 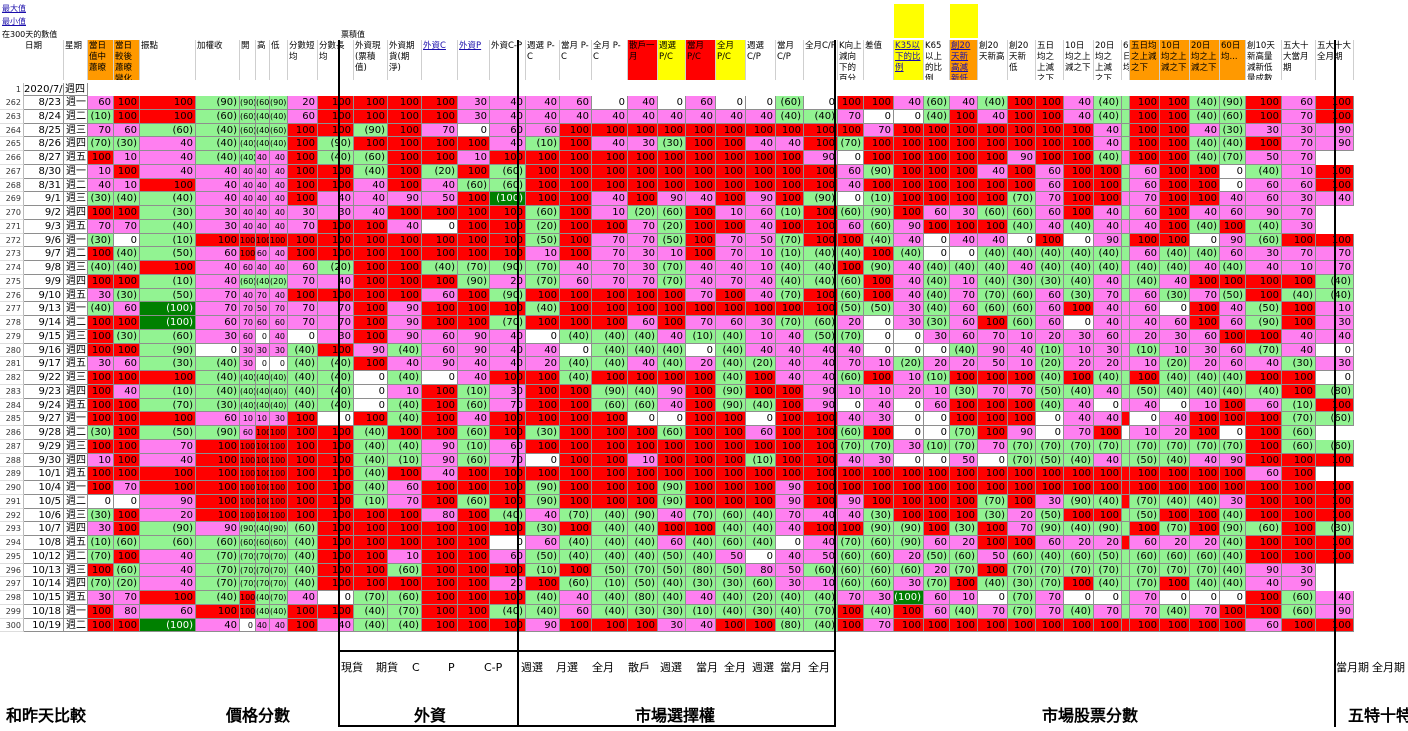 What do you see at coordinates (821, 158) in the screenshot?
I see `value-cell: 90` at bounding box center [821, 158].